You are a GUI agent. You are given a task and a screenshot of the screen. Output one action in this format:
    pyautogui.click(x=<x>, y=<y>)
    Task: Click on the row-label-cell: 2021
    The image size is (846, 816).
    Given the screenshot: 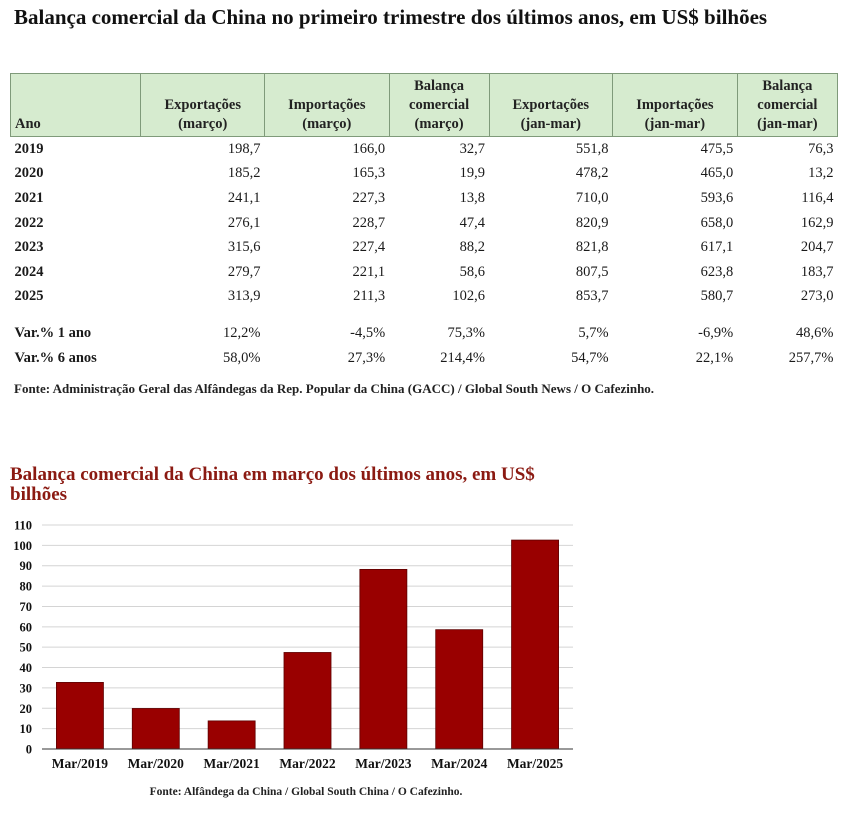 What is the action you would take?
    pyautogui.click(x=29, y=197)
    